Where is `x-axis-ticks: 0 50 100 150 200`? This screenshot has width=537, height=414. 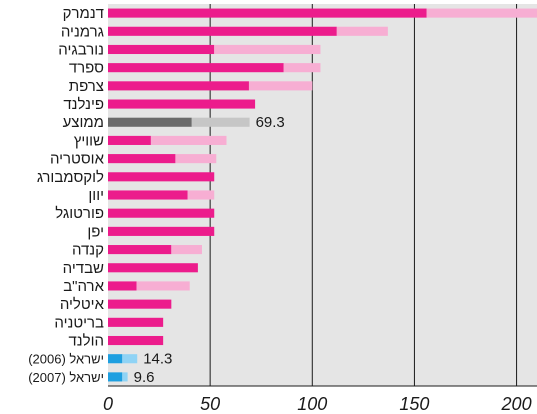
x-axis-ticks: 0 50 100 150 200 is located at coordinates (317, 404).